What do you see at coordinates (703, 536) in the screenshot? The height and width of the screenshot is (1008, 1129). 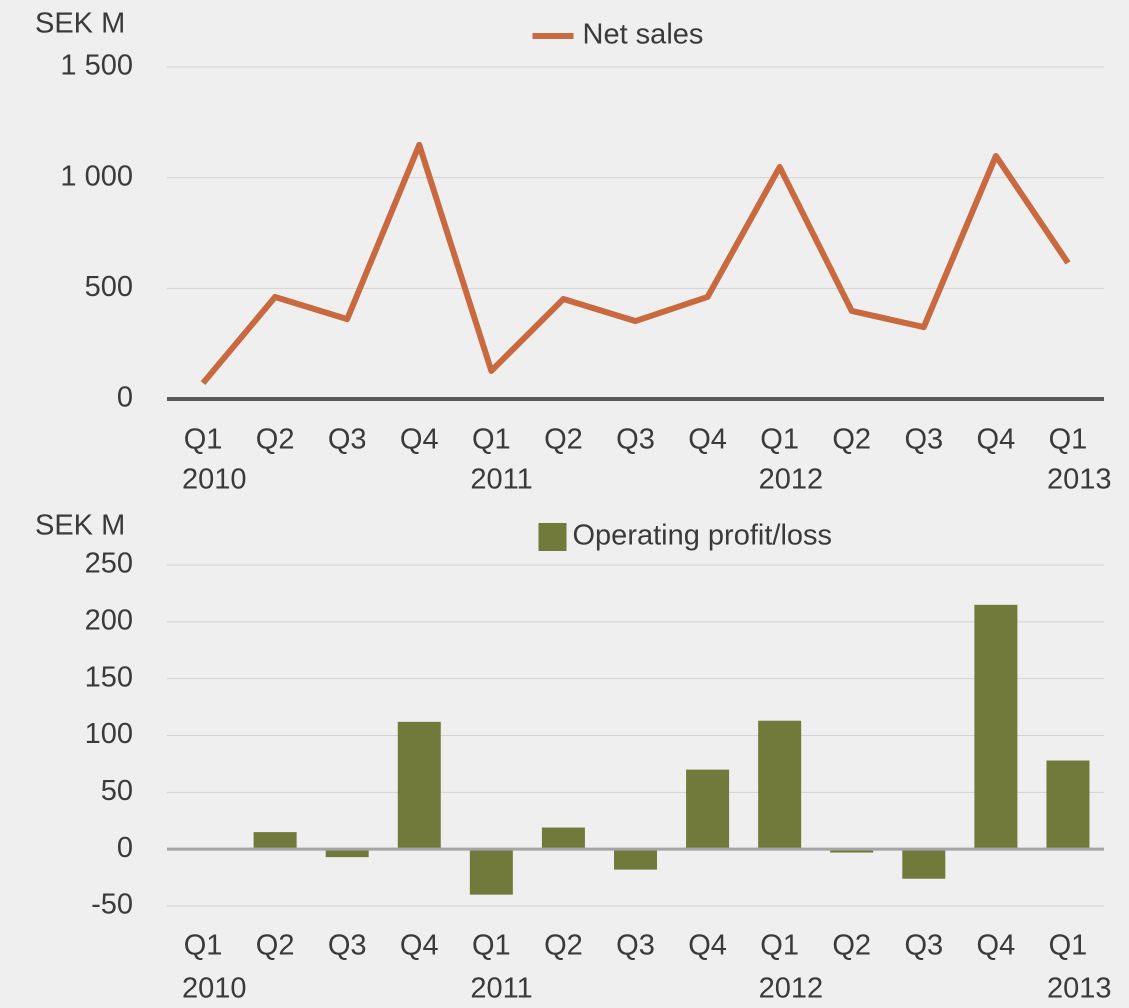 I see `legend-label: Operating profit/loss` at bounding box center [703, 536].